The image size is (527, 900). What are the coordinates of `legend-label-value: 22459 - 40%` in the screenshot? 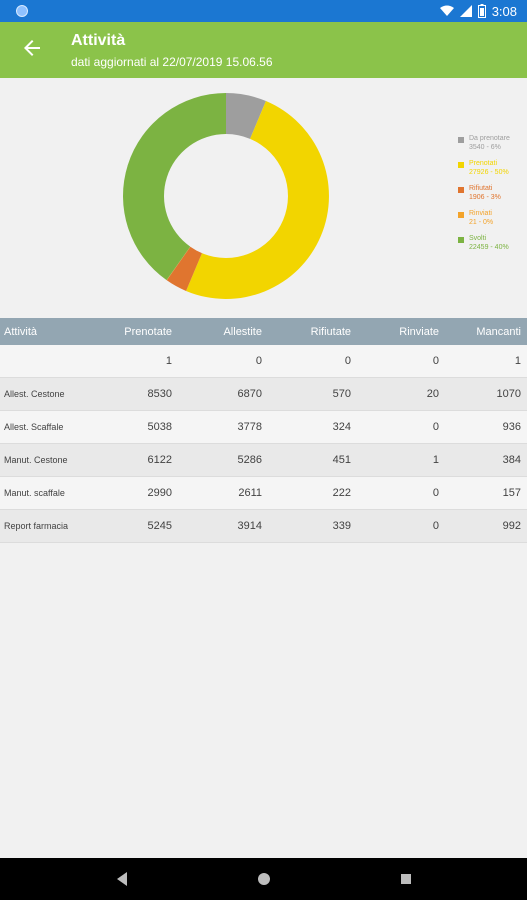 It's located at (489, 247).